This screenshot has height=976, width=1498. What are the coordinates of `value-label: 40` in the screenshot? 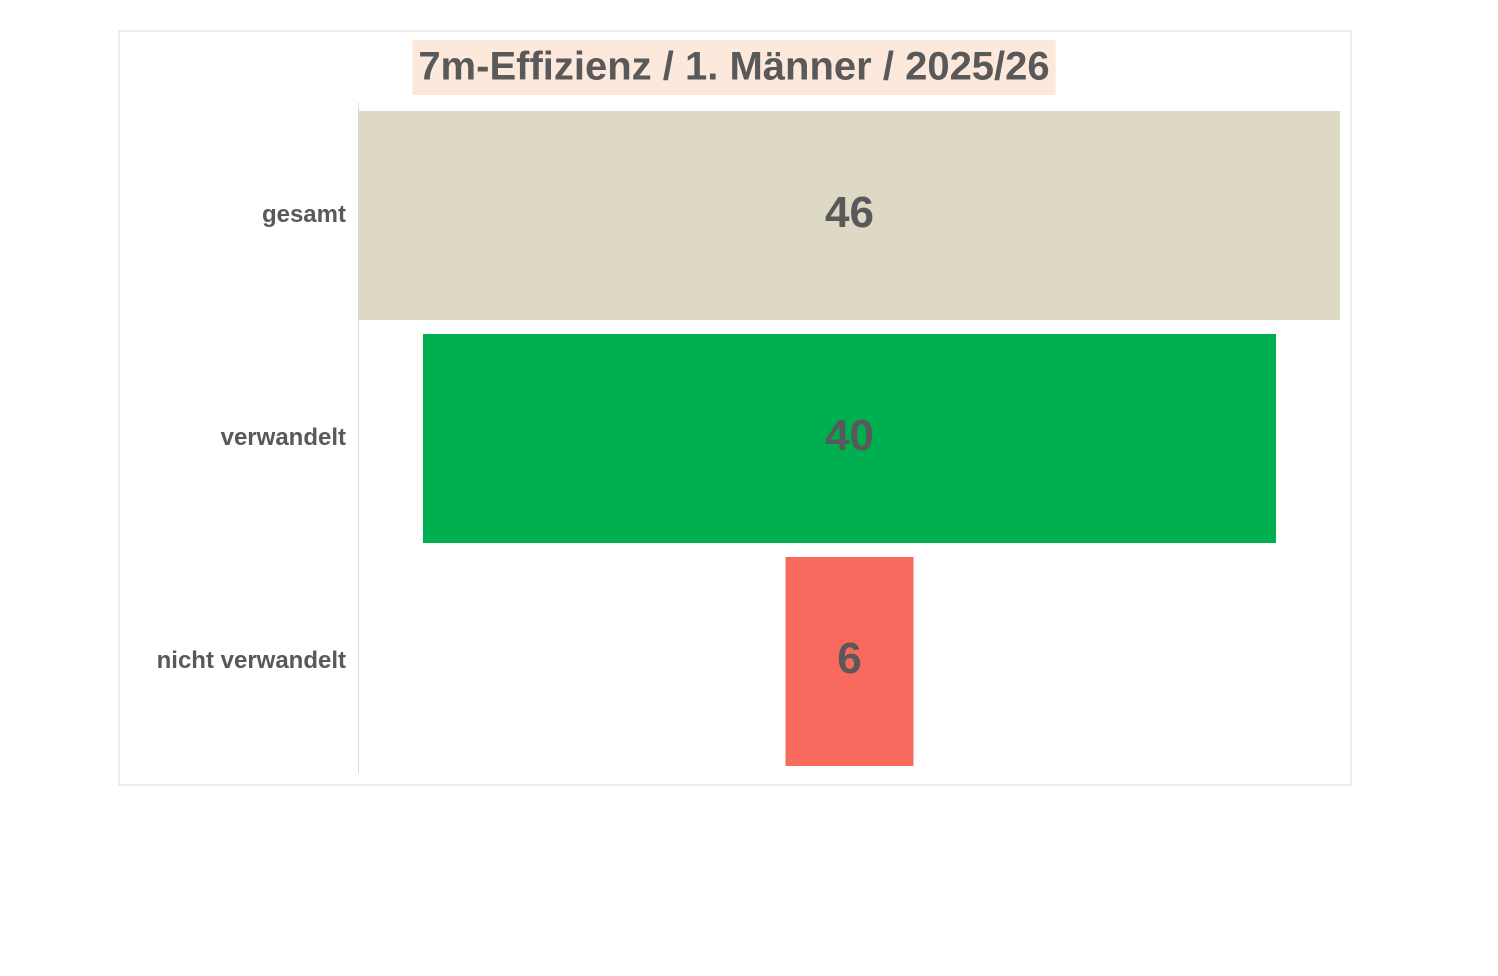 It's located at (849, 435).